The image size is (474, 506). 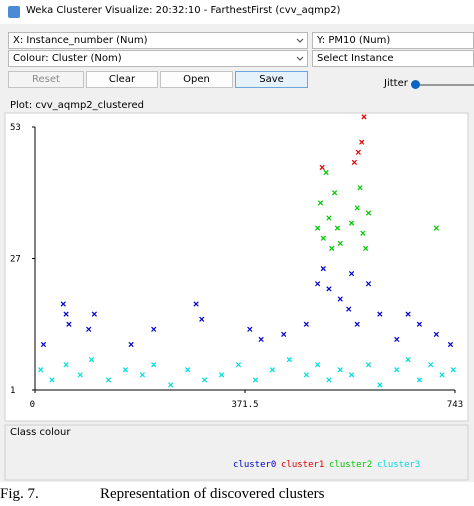 What do you see at coordinates (158, 40) in the screenshot?
I see `x-axis-dropdown: X: Instance_number (Num)` at bounding box center [158, 40].